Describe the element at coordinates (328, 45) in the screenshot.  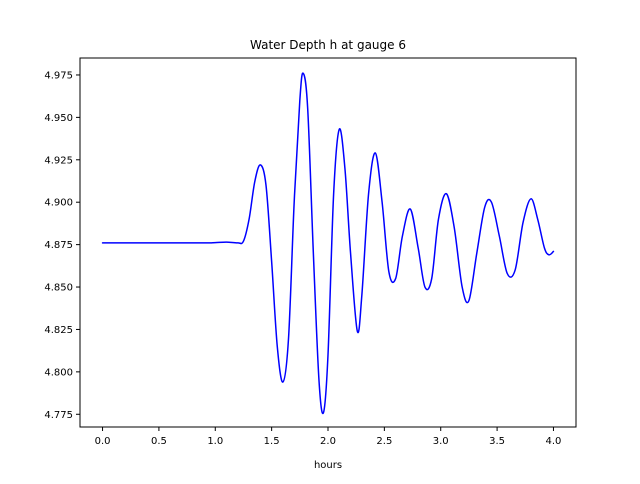
I see `chart-title: Water Depth h at gauge 6` at that location.